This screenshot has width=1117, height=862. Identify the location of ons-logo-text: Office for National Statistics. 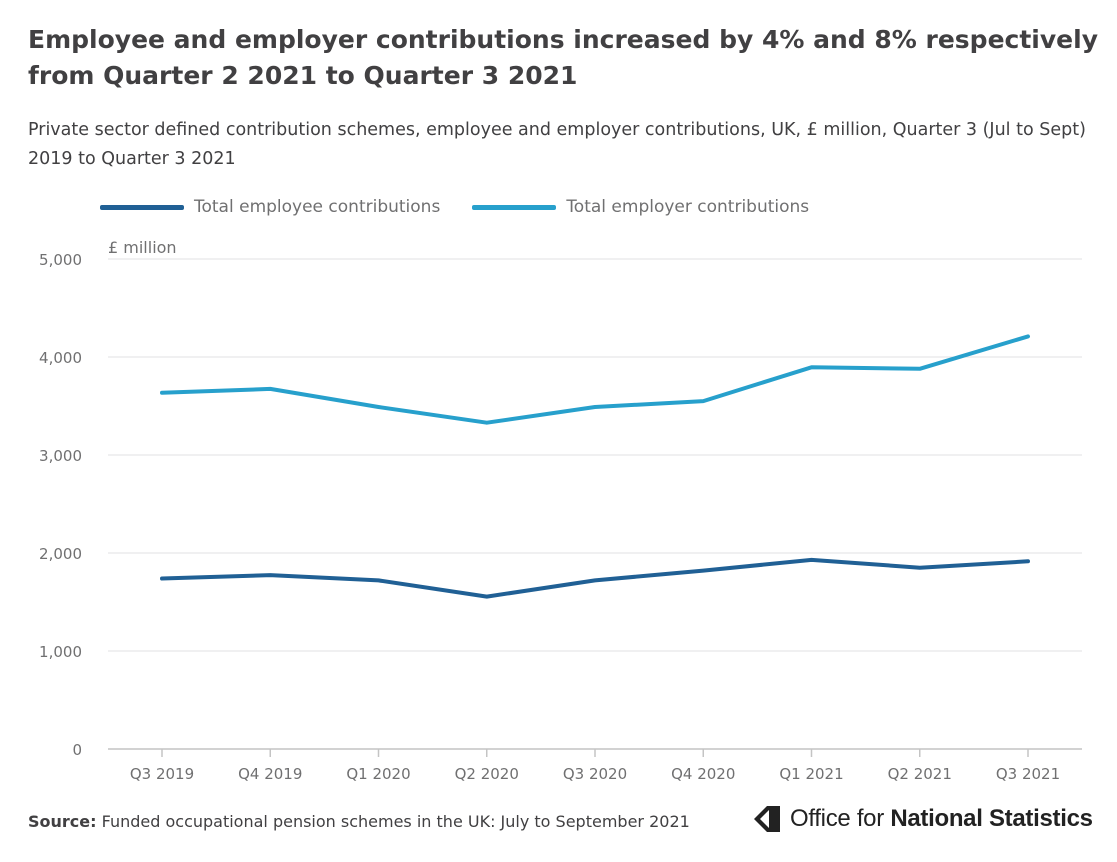
(941, 819).